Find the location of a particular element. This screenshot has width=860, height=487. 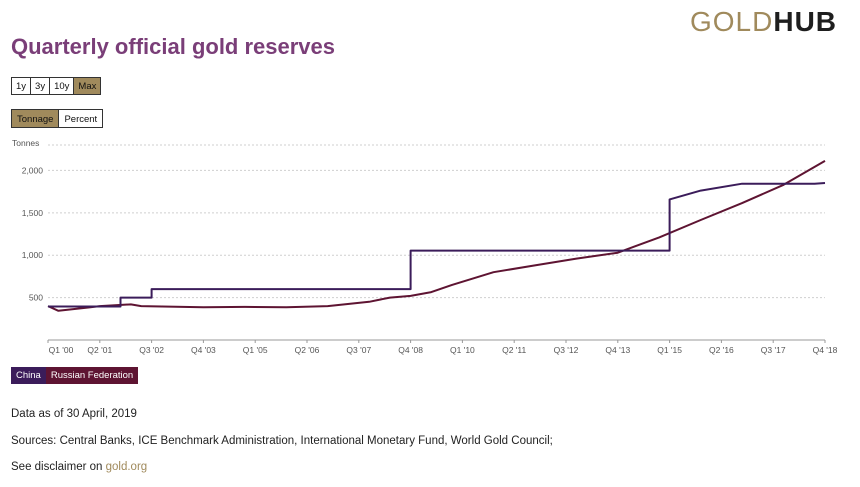

percent-button: Percent is located at coordinates (81, 118).